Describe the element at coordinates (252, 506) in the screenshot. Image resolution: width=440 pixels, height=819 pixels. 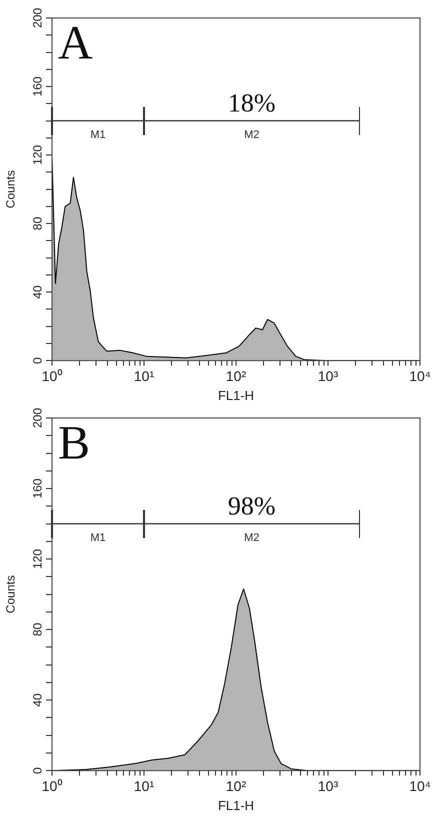
I see `annotation: 98%` at that location.